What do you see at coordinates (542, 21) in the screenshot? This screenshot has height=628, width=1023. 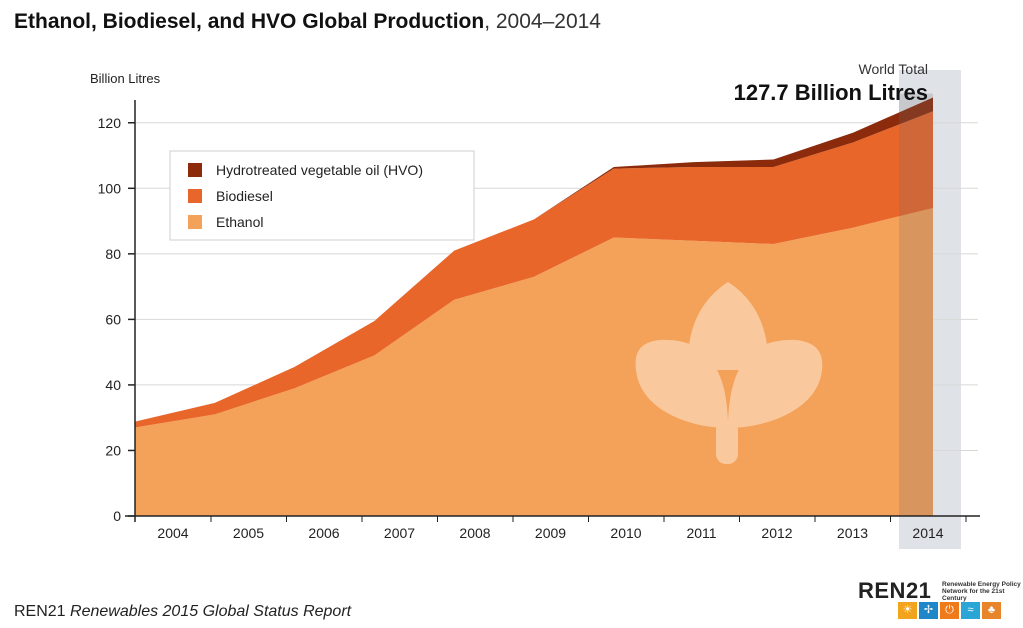 I see `chart-title-years: , 2004–2014` at bounding box center [542, 21].